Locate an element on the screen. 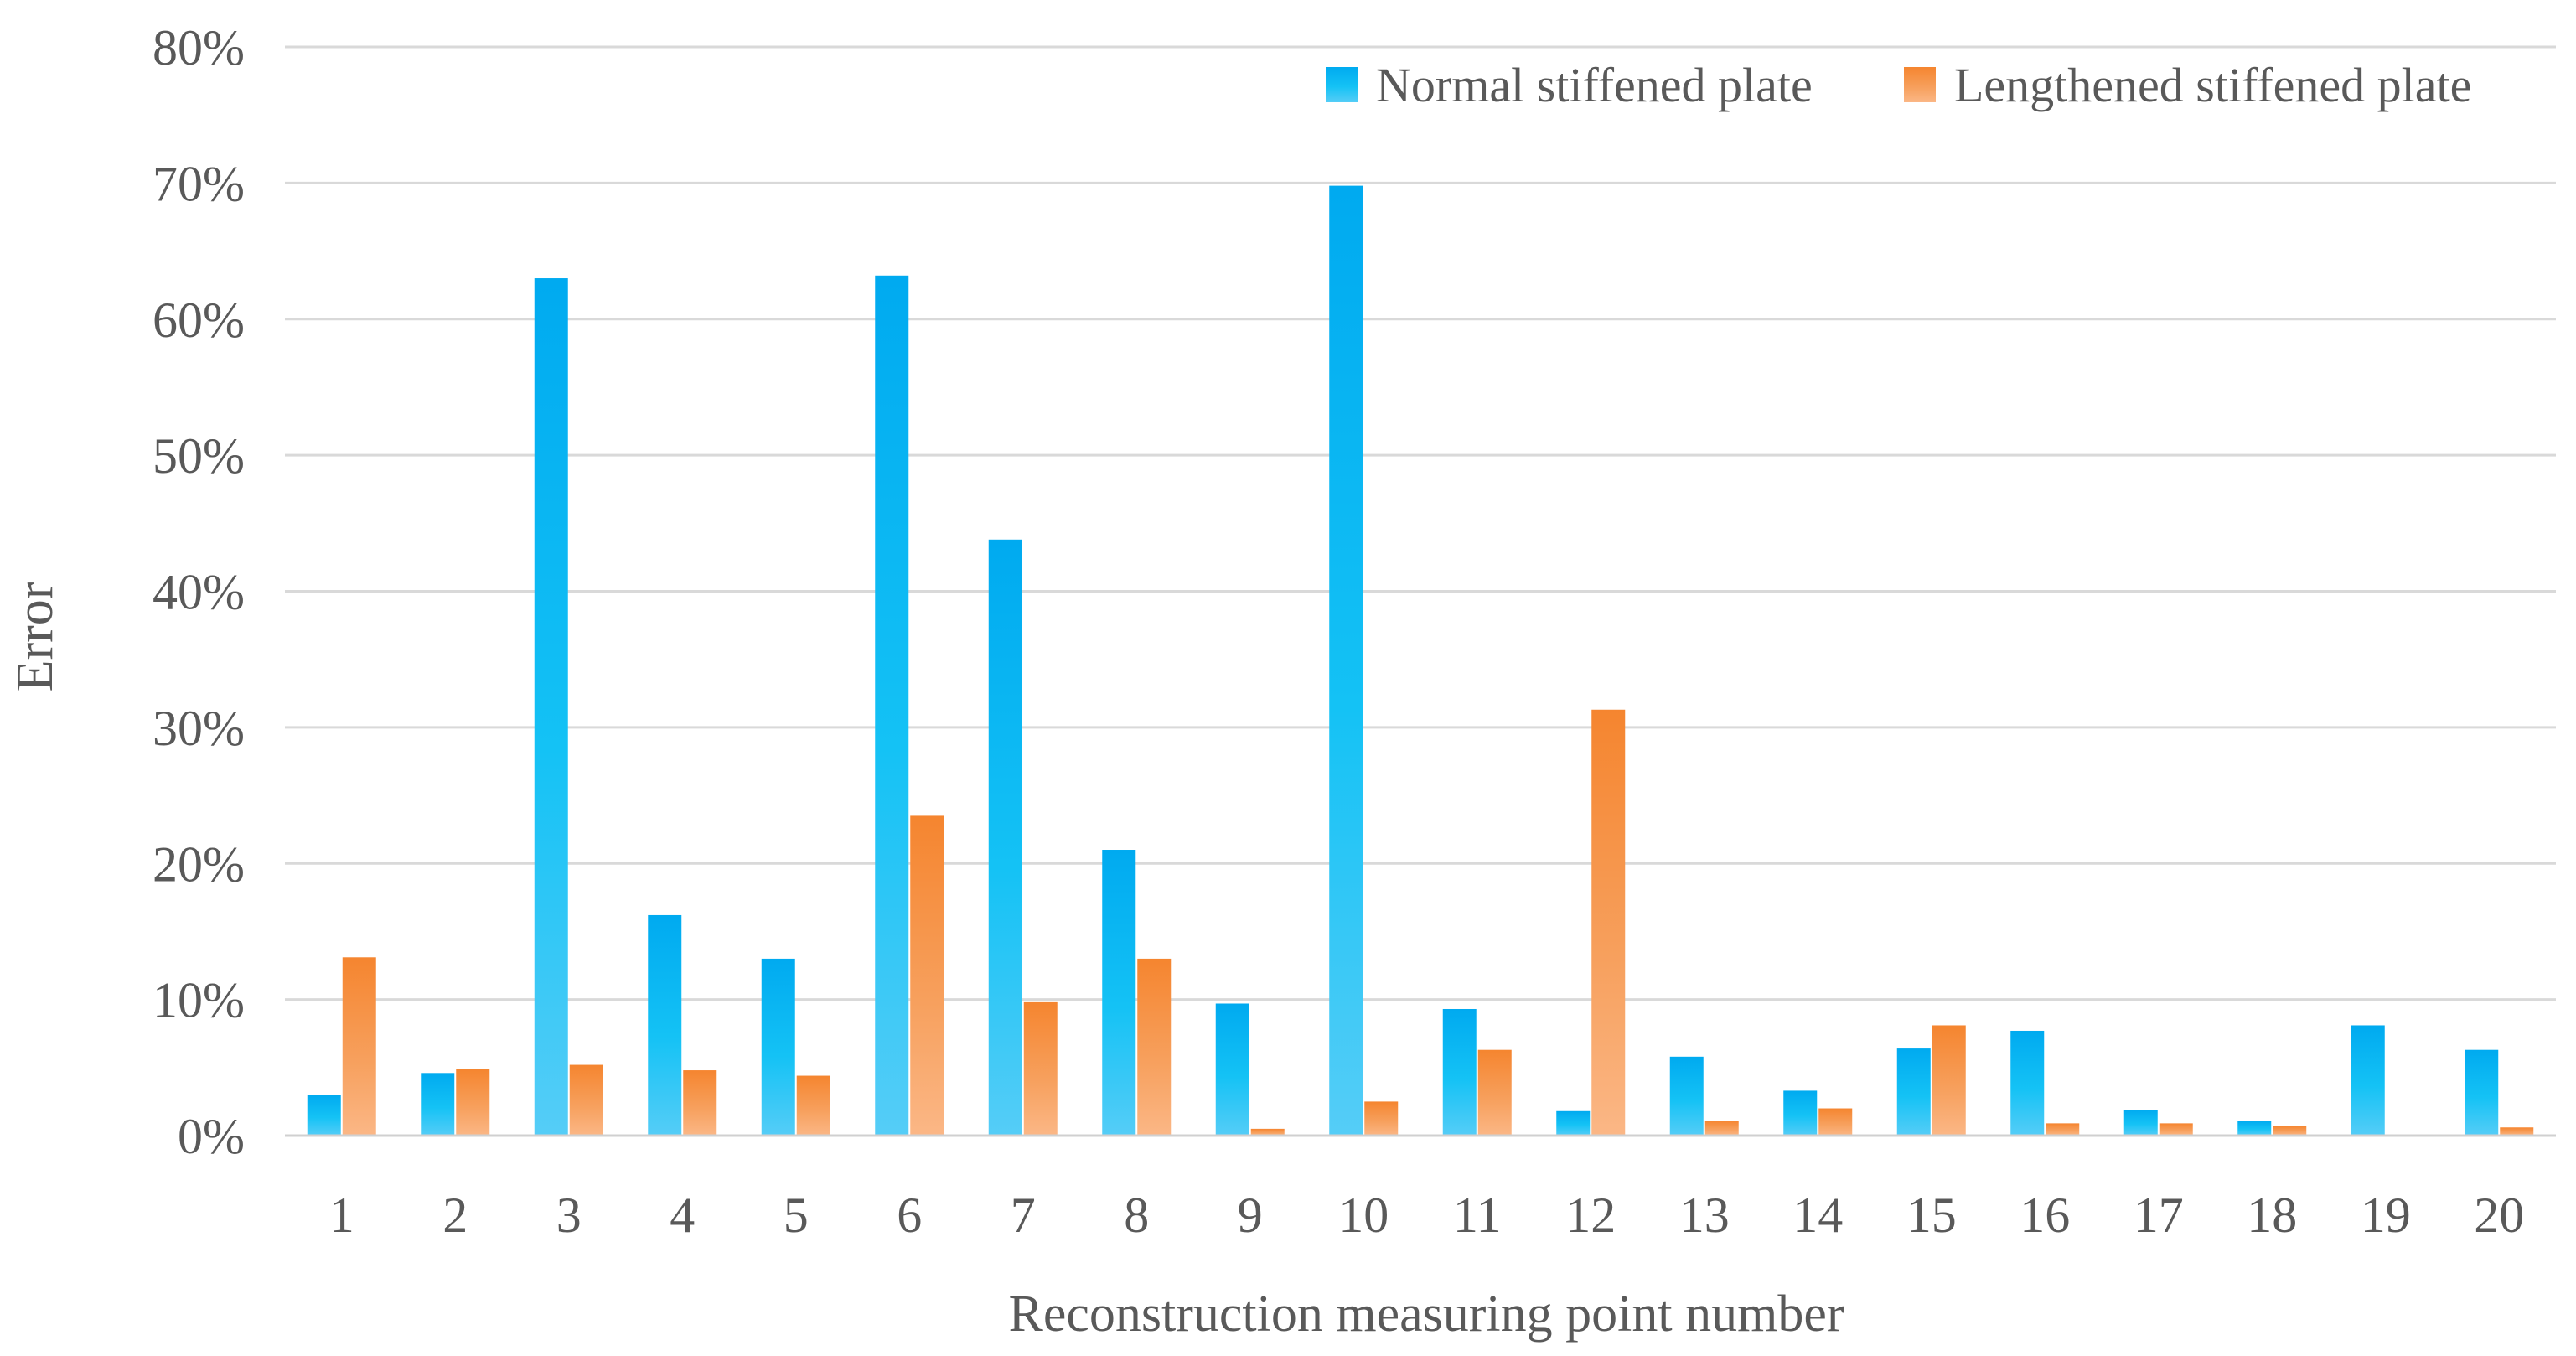 The image size is (2576, 1356). x-tick-label: 20 is located at coordinates (2499, 1215).